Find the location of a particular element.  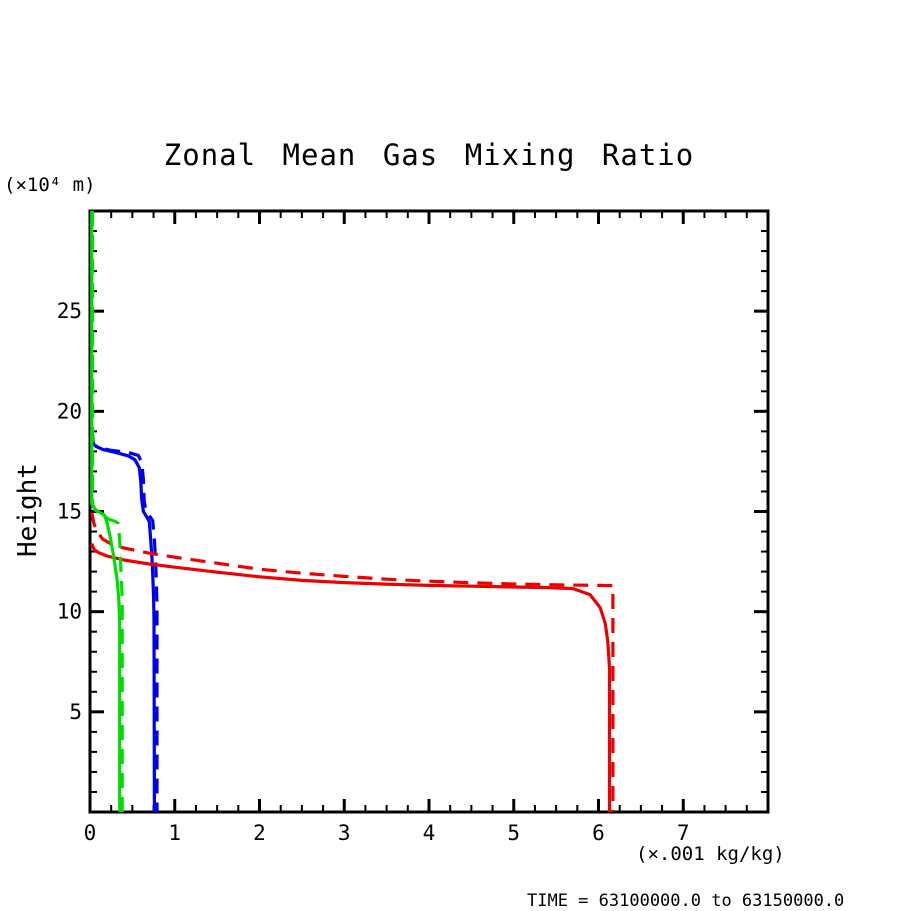

x-axis-unit-label: (×.001 kg/kg) is located at coordinates (710, 854).